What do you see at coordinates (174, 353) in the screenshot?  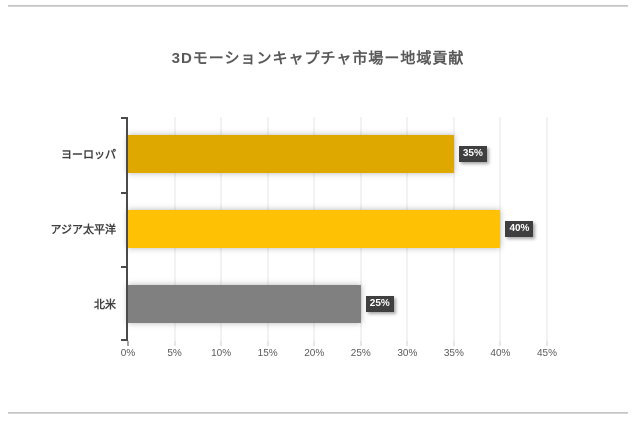 I see `x-axis-label: 5%` at bounding box center [174, 353].